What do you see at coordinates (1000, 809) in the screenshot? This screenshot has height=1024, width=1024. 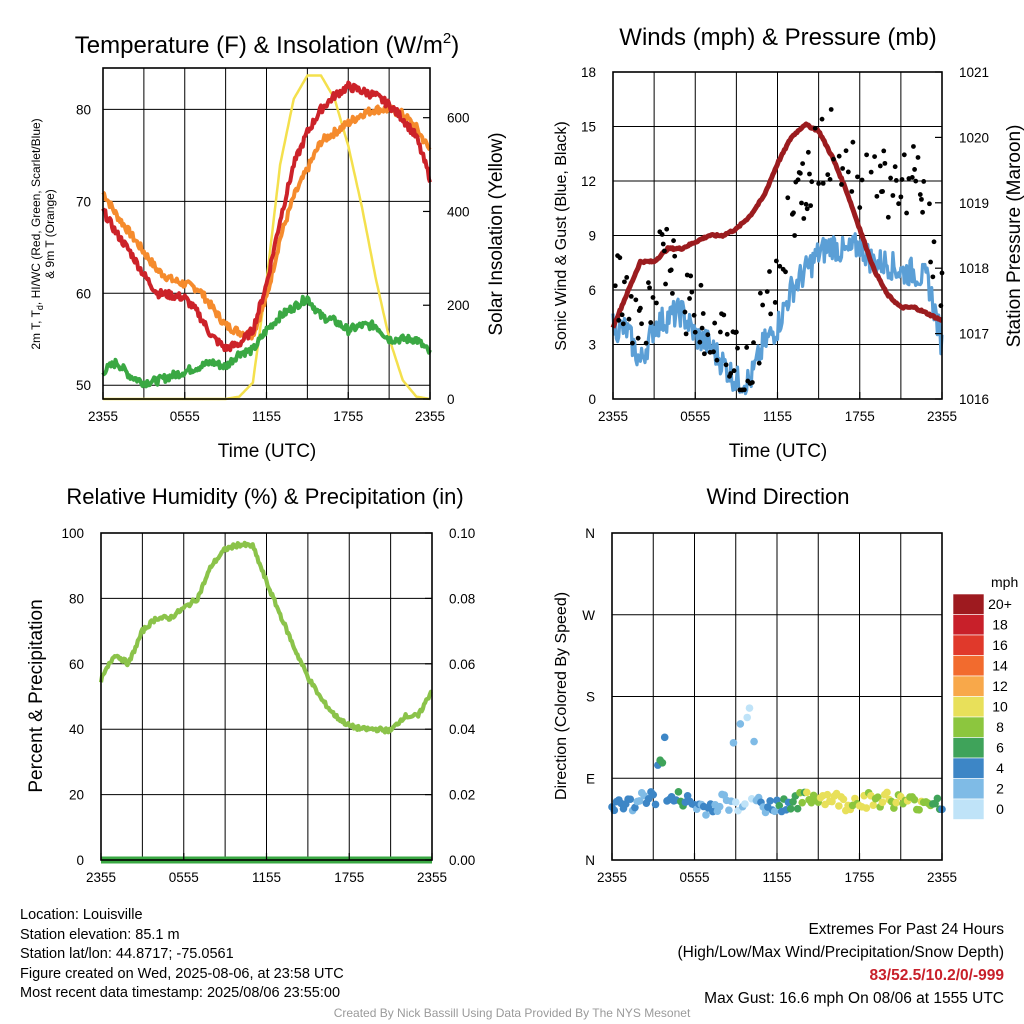 I see `legend-label: 0` at bounding box center [1000, 809].